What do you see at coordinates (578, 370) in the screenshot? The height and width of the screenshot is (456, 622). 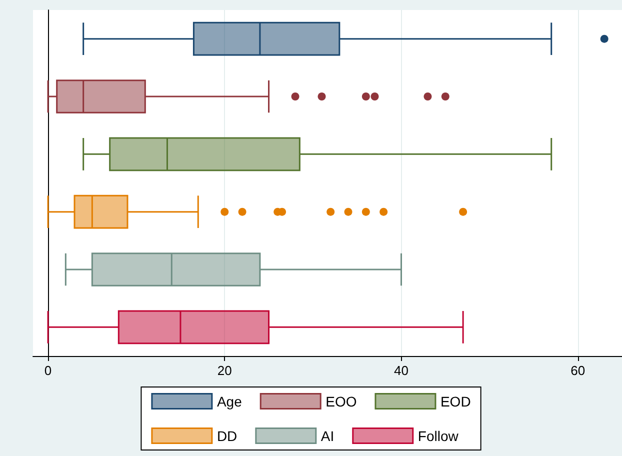 I see `x-tick-label: 60` at bounding box center [578, 370].